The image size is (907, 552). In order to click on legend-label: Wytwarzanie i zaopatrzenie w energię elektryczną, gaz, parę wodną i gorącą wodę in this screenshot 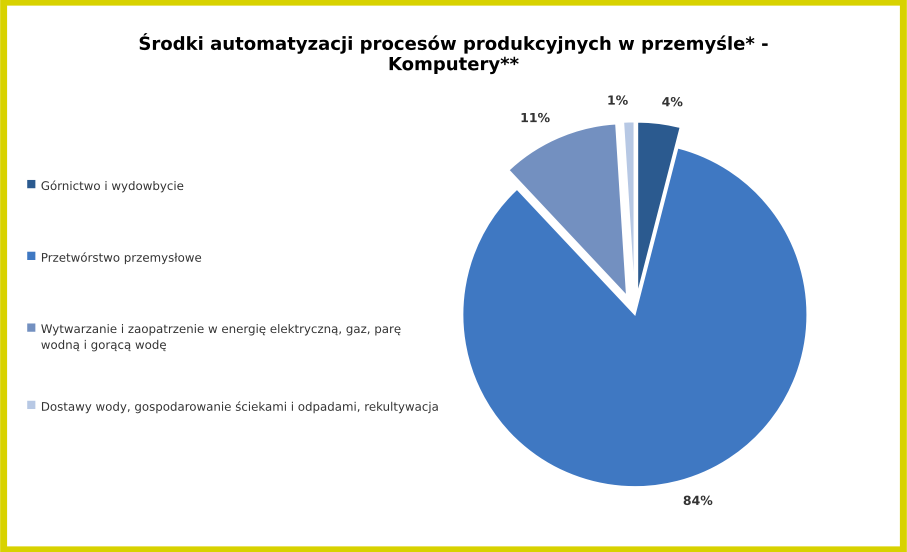, I will do `click(221, 338)`.